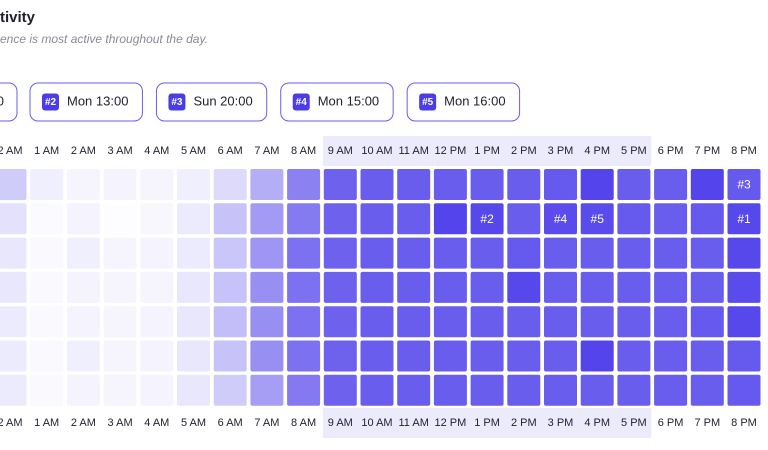 The height and width of the screenshot is (450, 768). What do you see at coordinates (120, 423) in the screenshot?
I see `hour-label: 3 AM` at bounding box center [120, 423].